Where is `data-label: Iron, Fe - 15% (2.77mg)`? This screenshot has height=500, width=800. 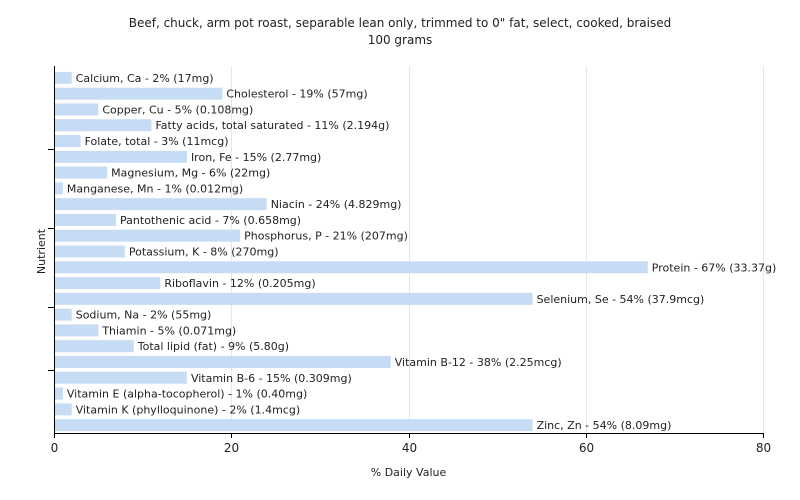
data-label: Iron, Fe - 15% (2.77mg) is located at coordinates (256, 157).